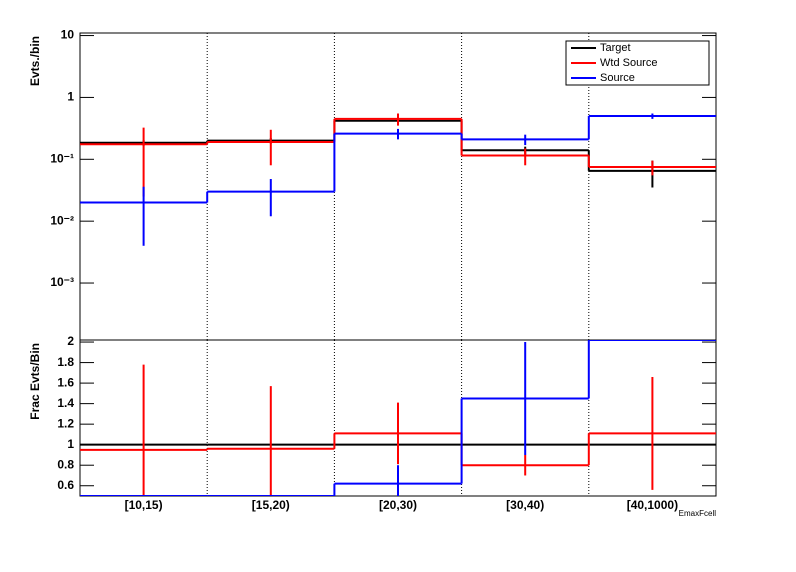 Image resolution: width=796 pixels, height=572 pixels. Describe the element at coordinates (65, 464) in the screenshot. I see `y-tick-label: 0.8` at that location.